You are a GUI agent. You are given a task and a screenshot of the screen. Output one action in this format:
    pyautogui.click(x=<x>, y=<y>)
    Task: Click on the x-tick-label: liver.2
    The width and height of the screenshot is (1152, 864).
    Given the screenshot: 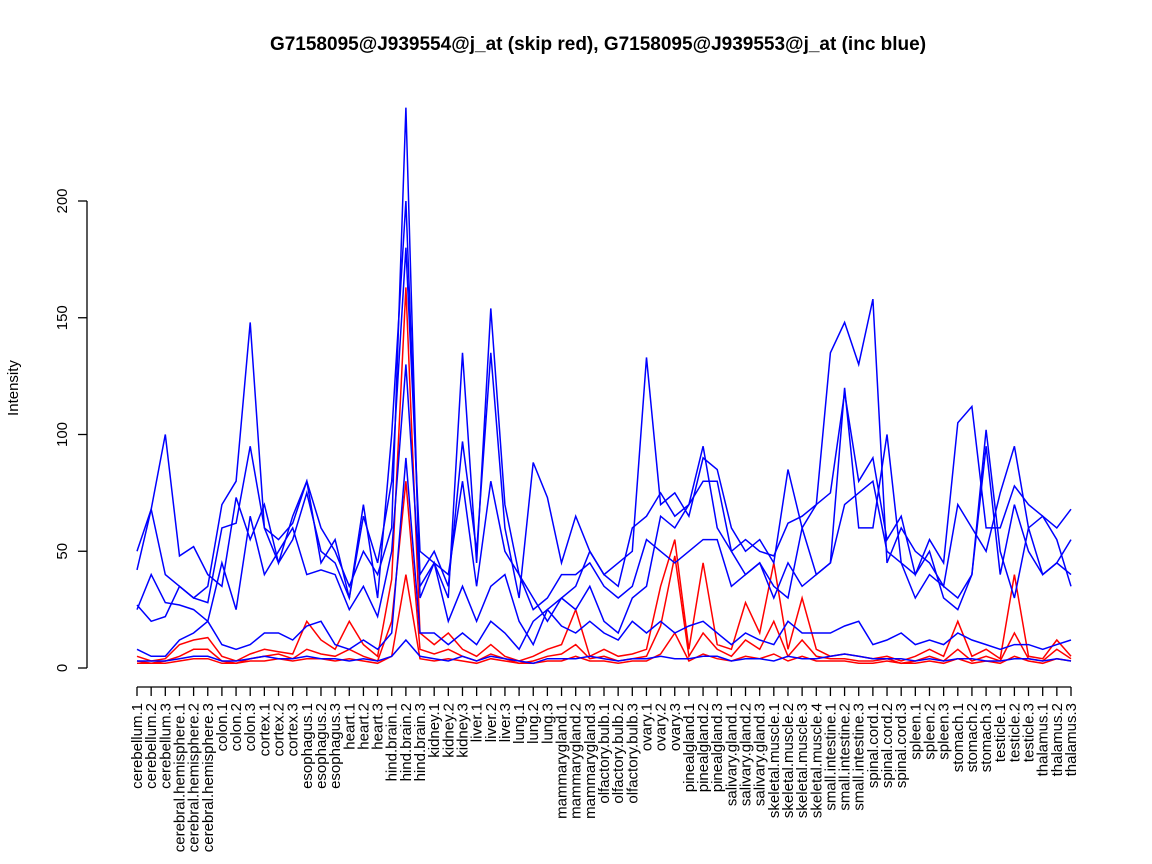 What is the action you would take?
    pyautogui.click(x=491, y=722)
    